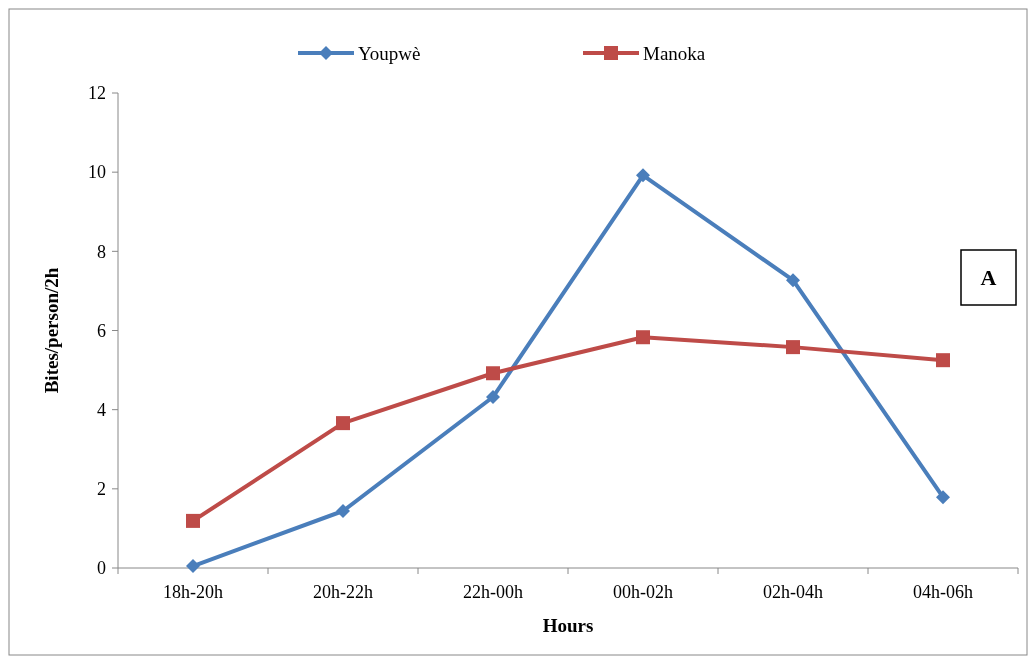 Image resolution: width=1036 pixels, height=664 pixels. Describe the element at coordinates (97, 172) in the screenshot. I see `y-tick-label: 10` at that location.